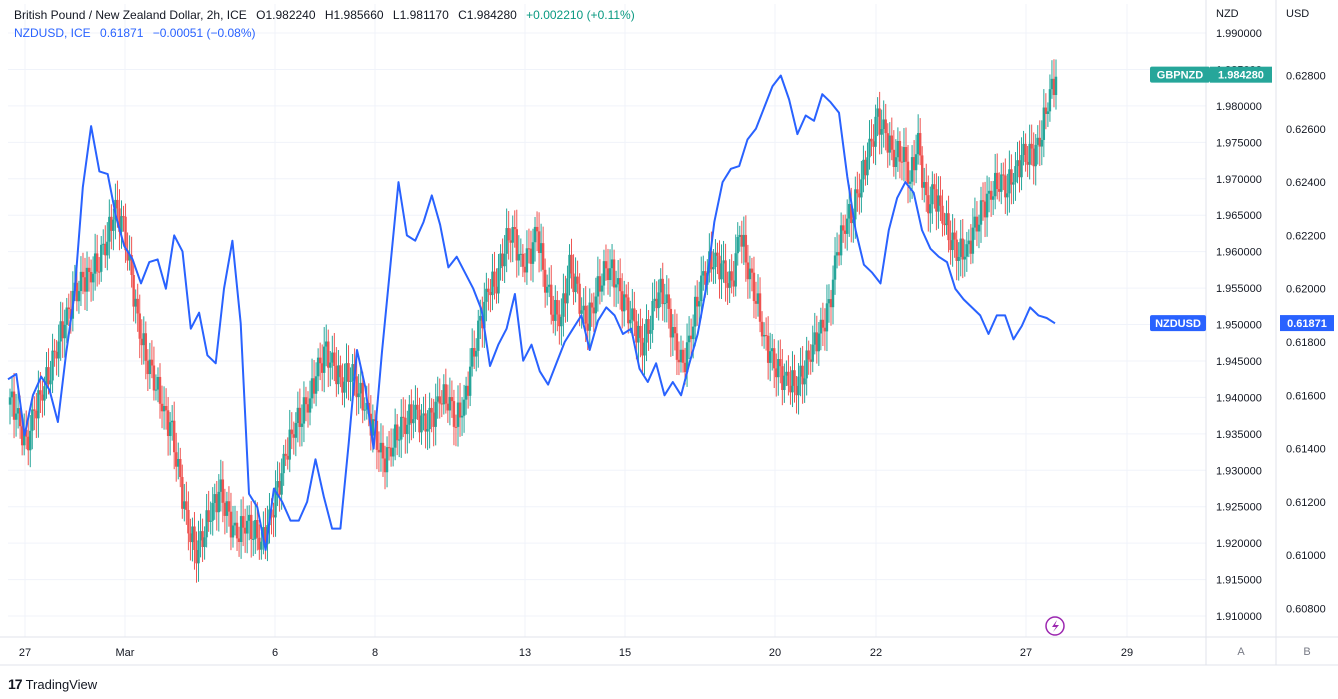 This screenshot has height=699, width=1338. What do you see at coordinates (61, 684) in the screenshot?
I see `tradingview-brand: TradingView` at bounding box center [61, 684].